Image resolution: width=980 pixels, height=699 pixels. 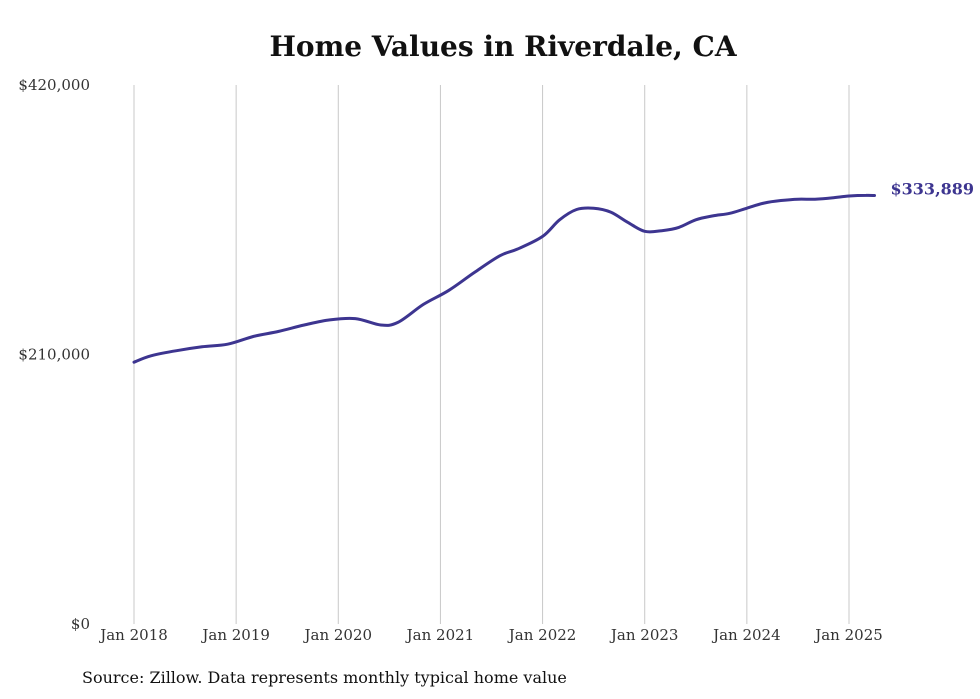 What do you see at coordinates (133, 635) in the screenshot?
I see `x-tick-label: Jan 2018` at bounding box center [133, 635].